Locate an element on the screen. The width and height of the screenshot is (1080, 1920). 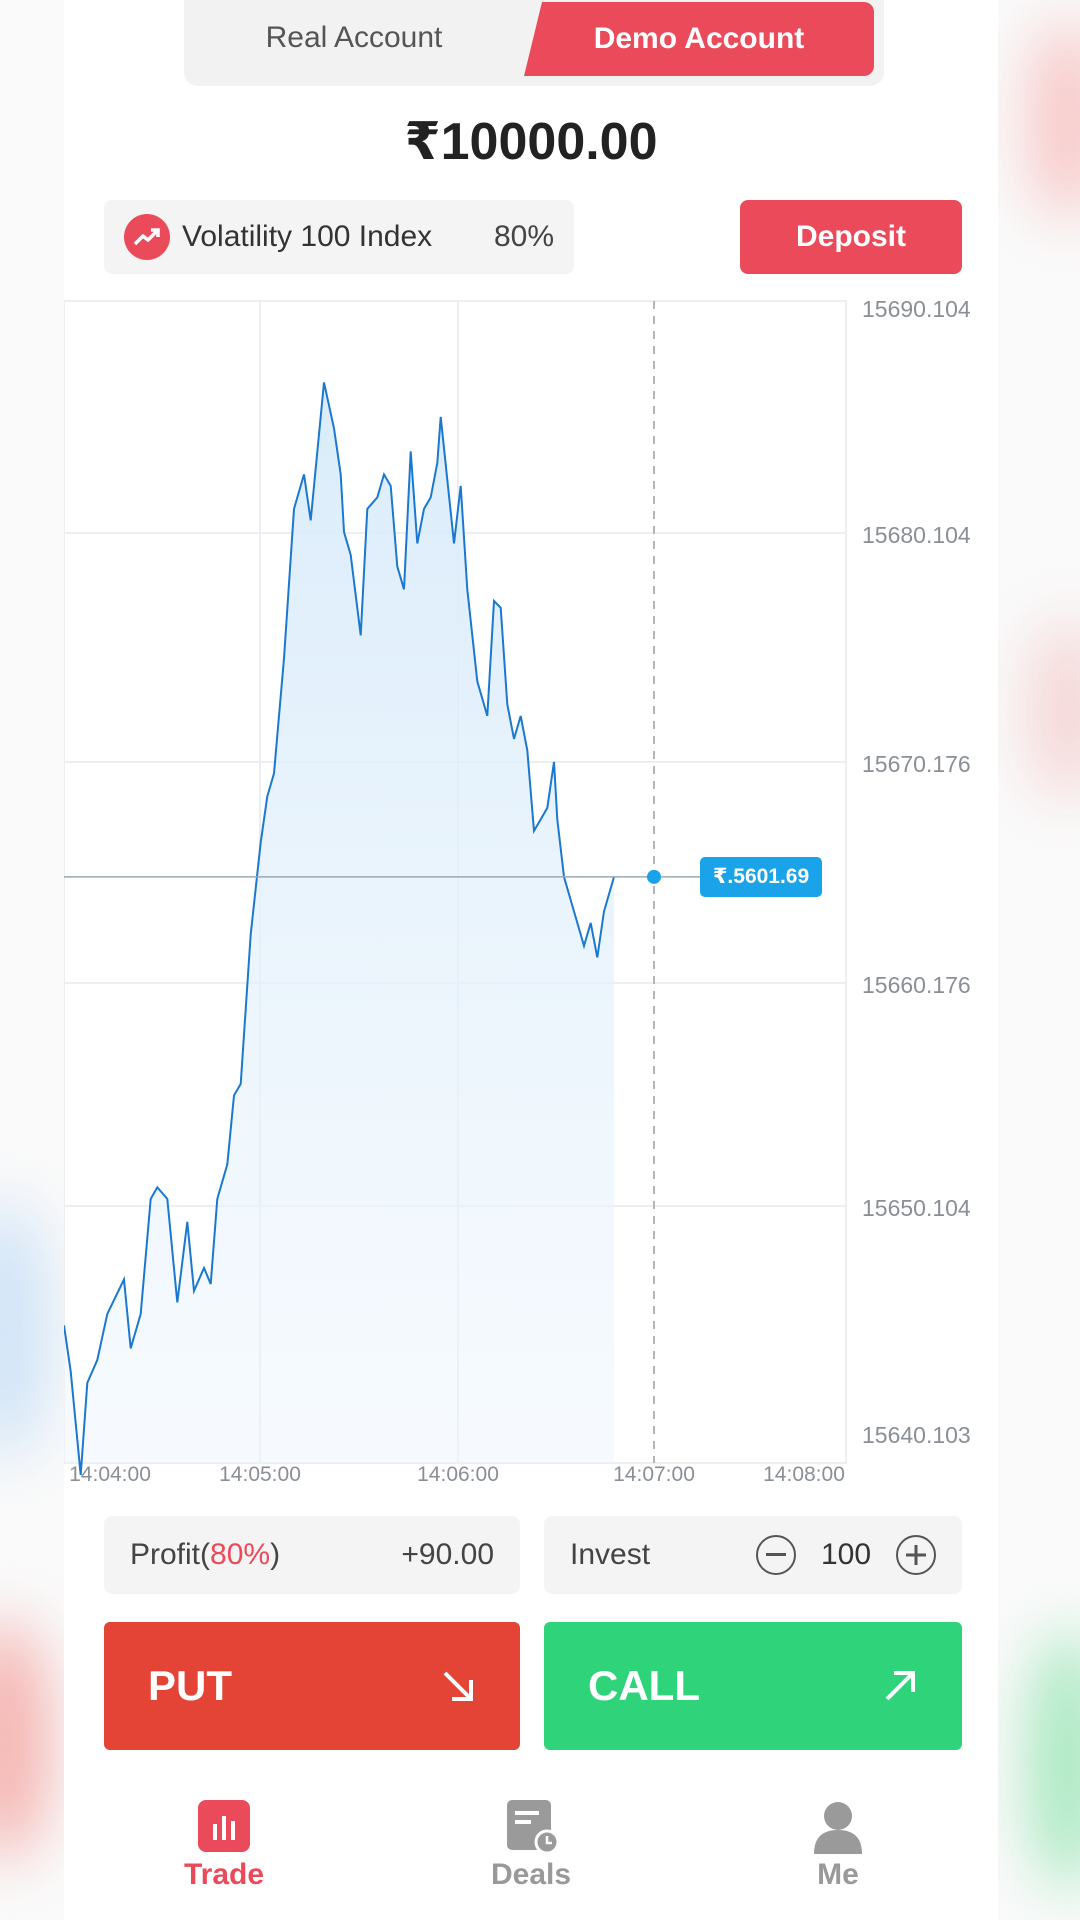
x-tick-label: 14:07:00 is located at coordinates (654, 1474).